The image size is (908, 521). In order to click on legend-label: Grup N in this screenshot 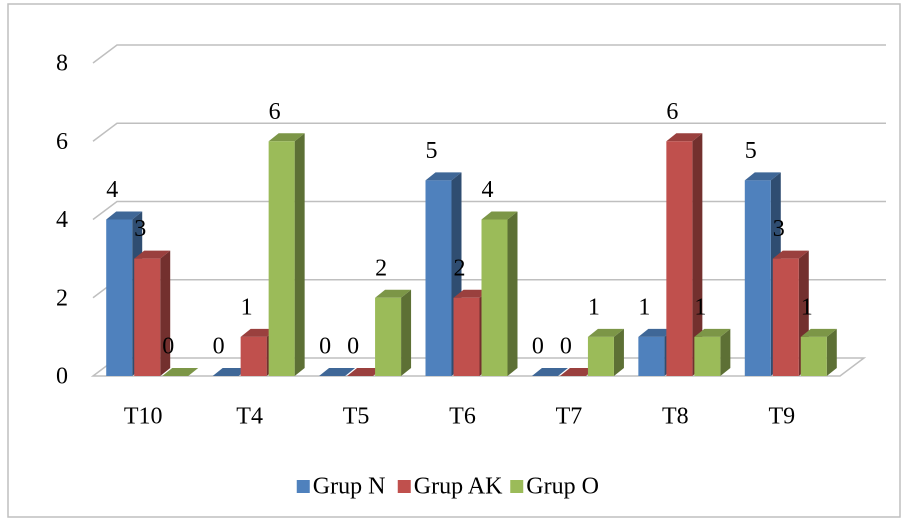, I will do `click(349, 487)`.